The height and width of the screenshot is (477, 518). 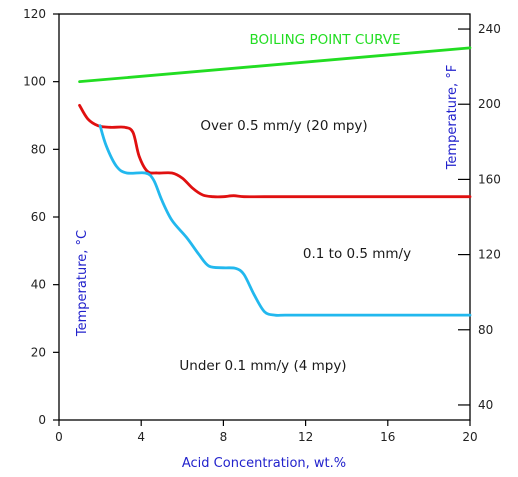 I want to click on x-tick-label: 4, so click(x=141, y=437).